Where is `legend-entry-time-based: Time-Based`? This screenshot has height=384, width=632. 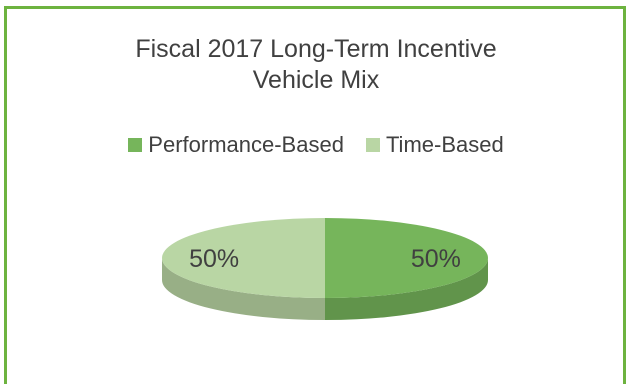 legend-entry-time-based: Time-Based is located at coordinates (434, 145).